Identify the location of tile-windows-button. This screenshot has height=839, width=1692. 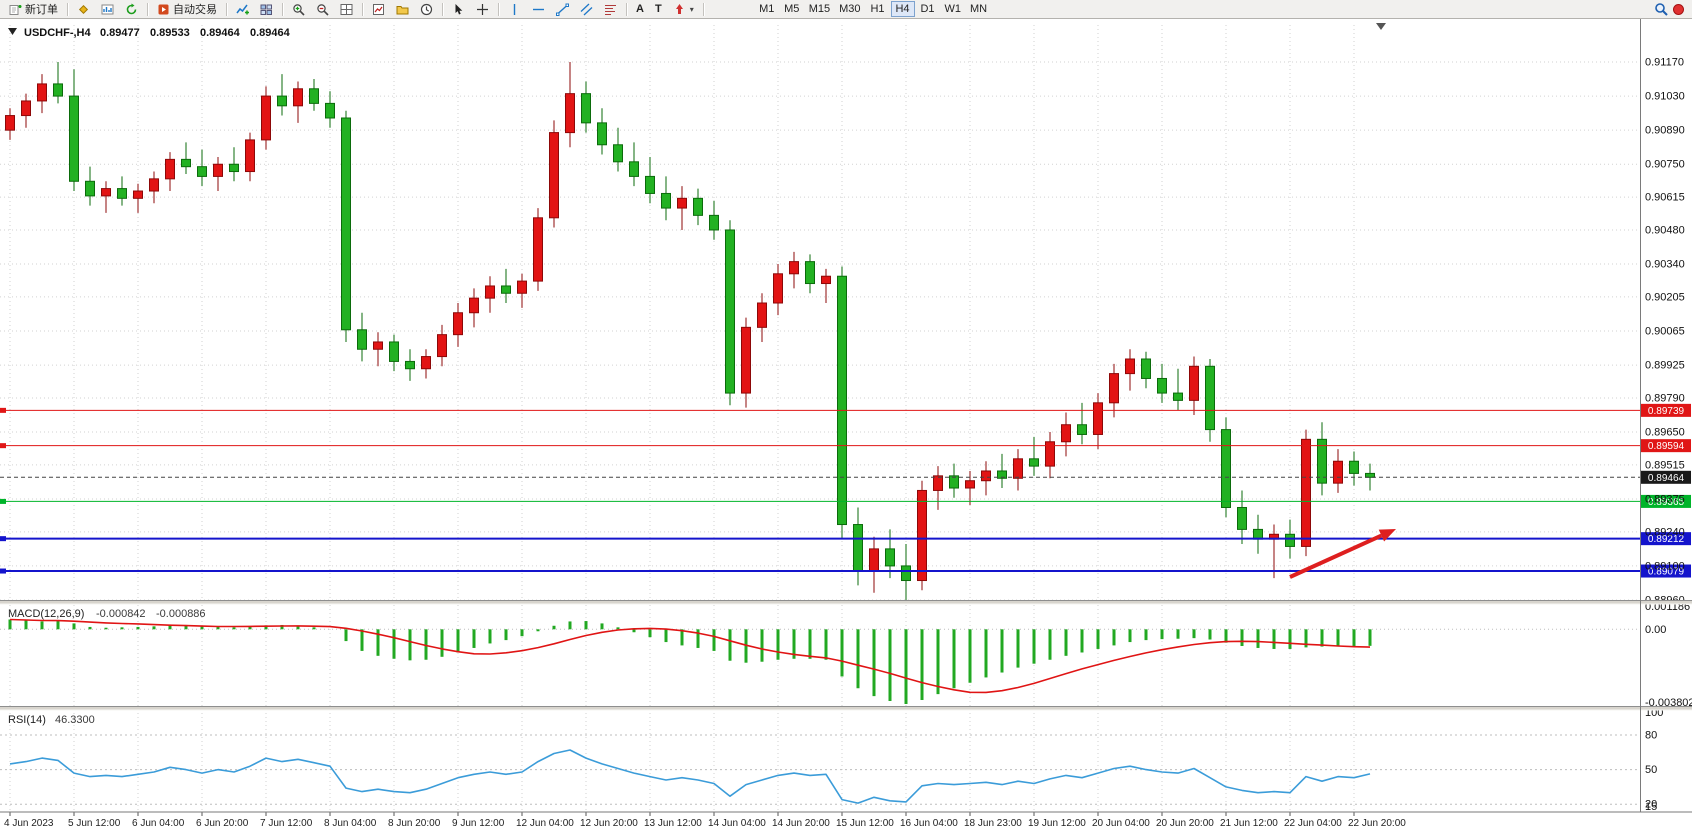
(346, 9).